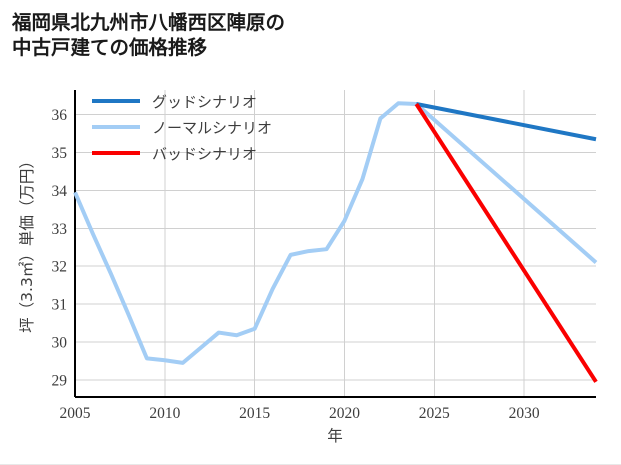  Describe the element at coordinates (204, 102) in the screenshot. I see `legend-label: グッドシナリオ` at that location.